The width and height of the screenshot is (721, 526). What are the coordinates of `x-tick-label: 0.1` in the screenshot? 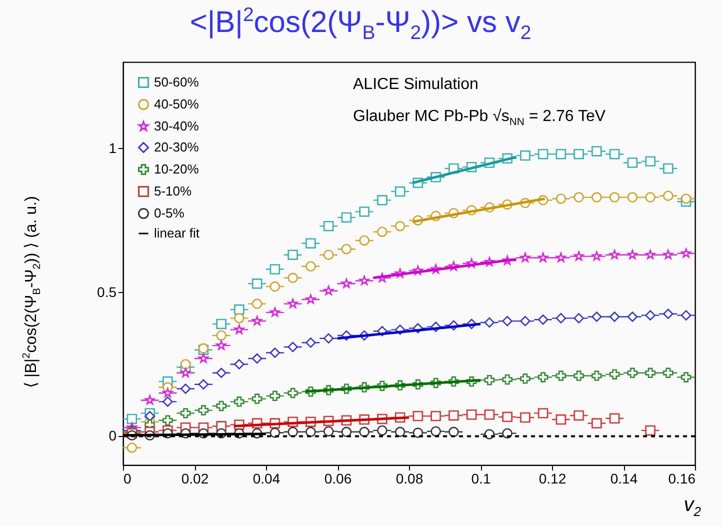 It's located at (481, 478).